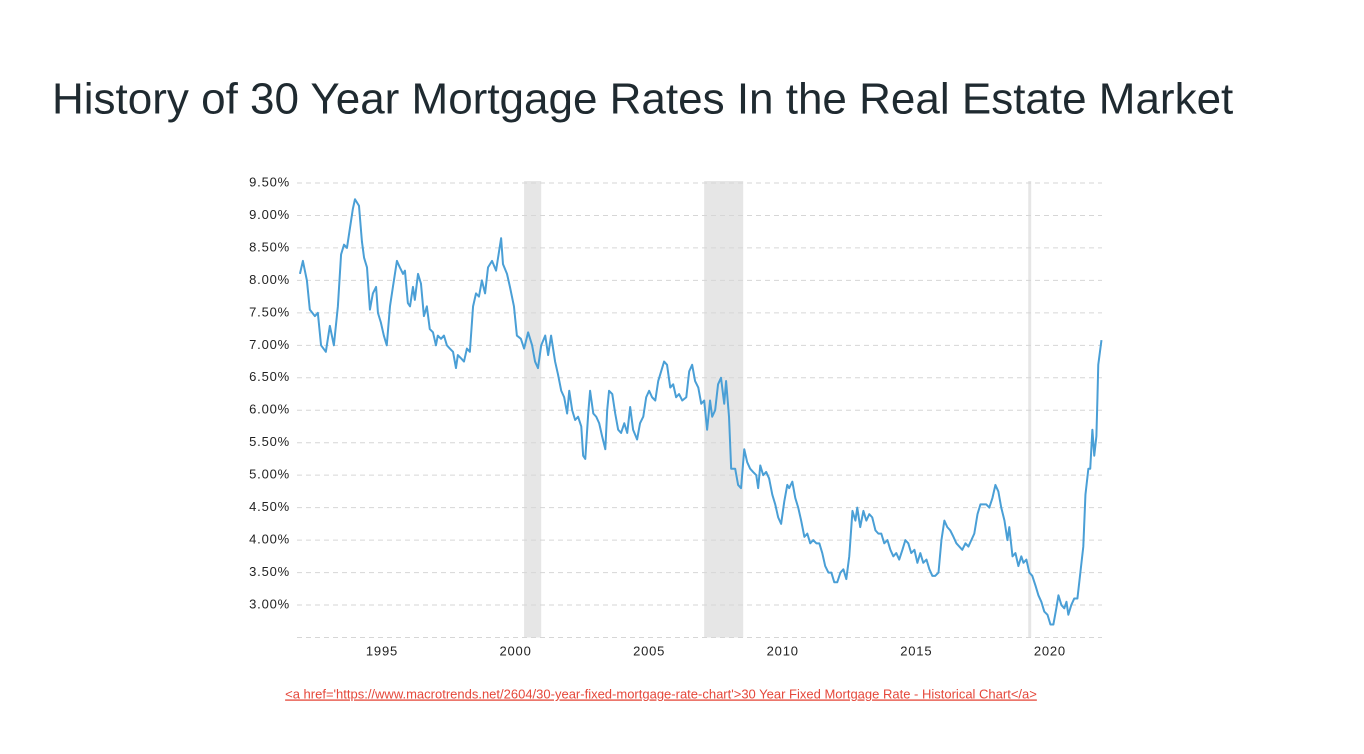  What do you see at coordinates (515, 650) in the screenshot?
I see `x-tick-label: 2000` at bounding box center [515, 650].